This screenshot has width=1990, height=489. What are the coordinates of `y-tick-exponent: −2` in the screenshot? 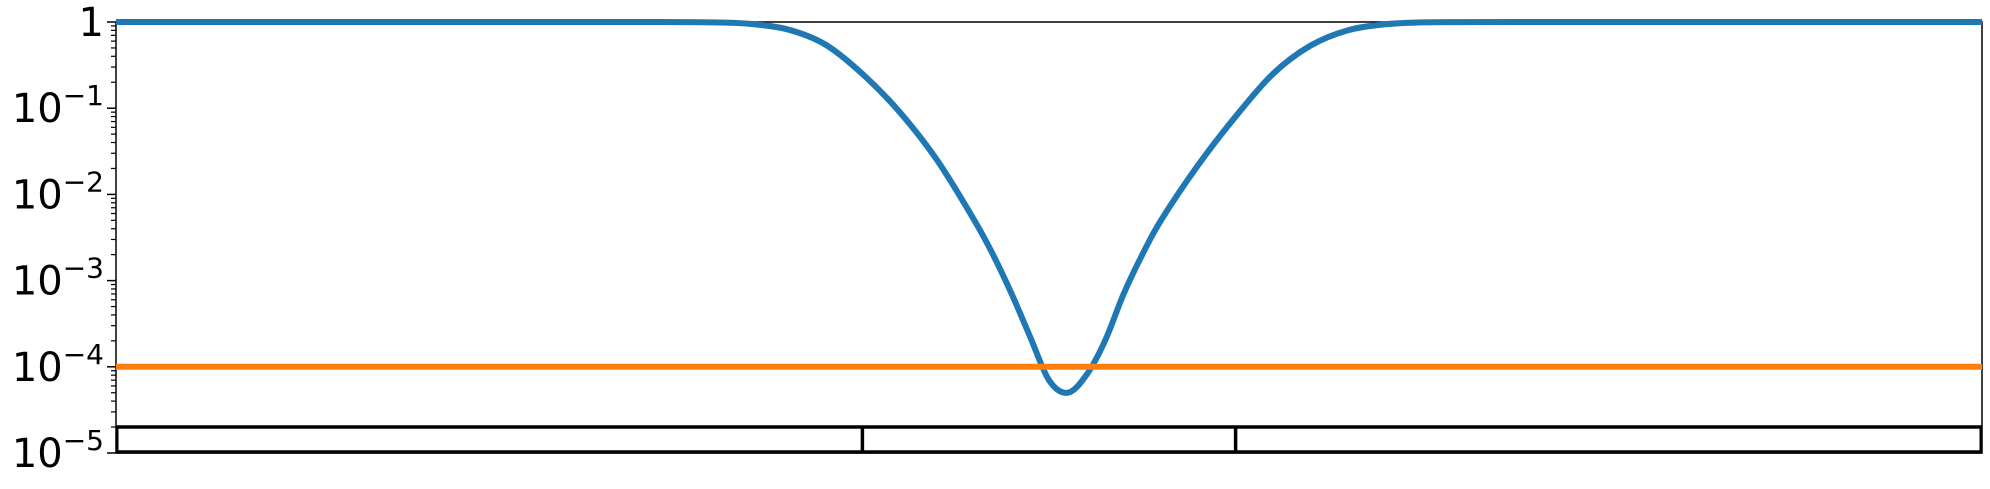 It's located at (83, 181).